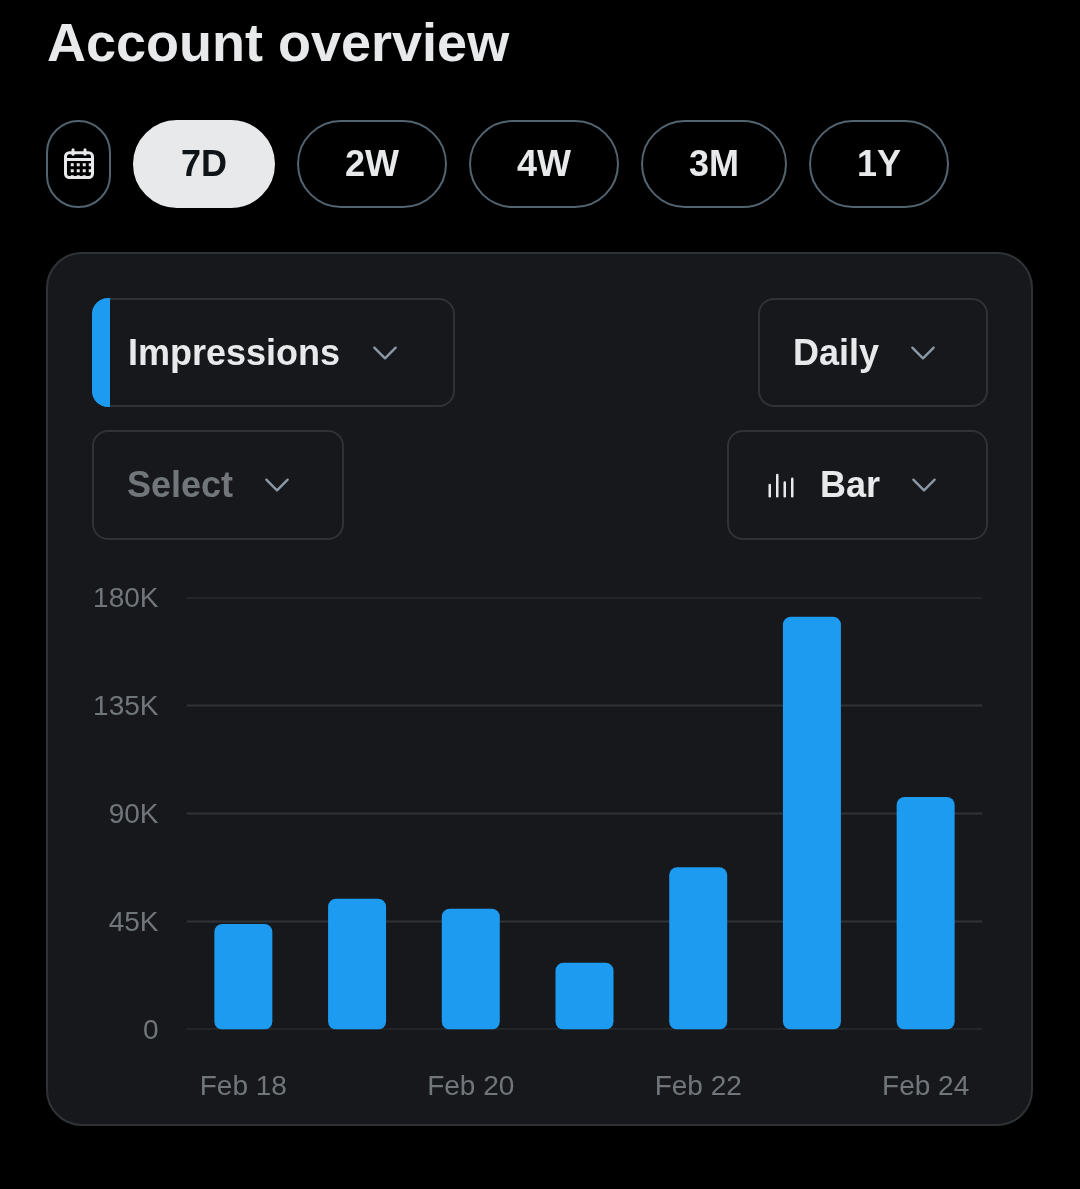 This screenshot has width=1080, height=1189. I want to click on x-tick-label: Feb 18, so click(243, 1085).